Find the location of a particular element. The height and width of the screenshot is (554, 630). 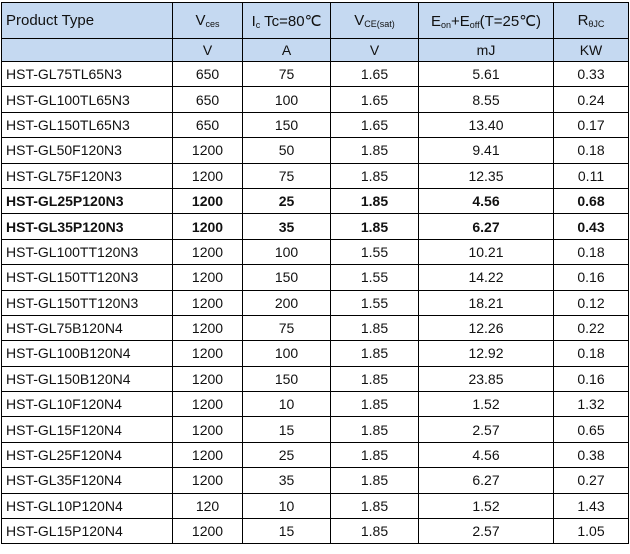

data-row: HST-GL35P120N3 1200 35 1.85 6.27 0.43 is located at coordinates (315, 226).